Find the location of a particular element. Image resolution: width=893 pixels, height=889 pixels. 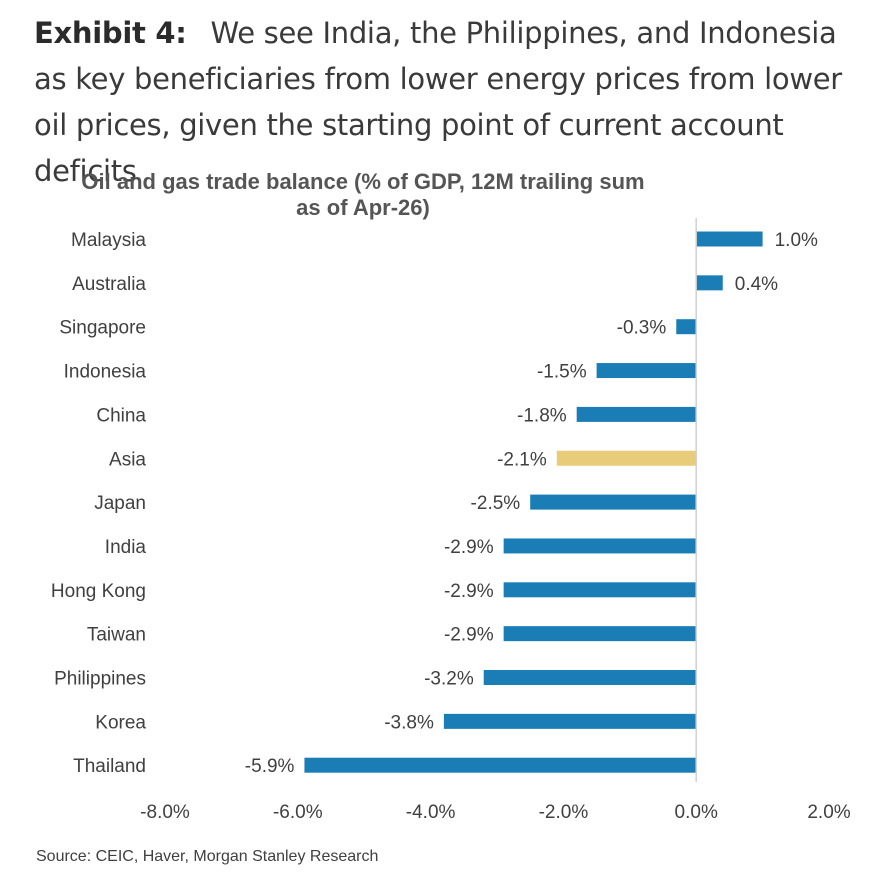

category-label: Thailand is located at coordinates (109, 766).